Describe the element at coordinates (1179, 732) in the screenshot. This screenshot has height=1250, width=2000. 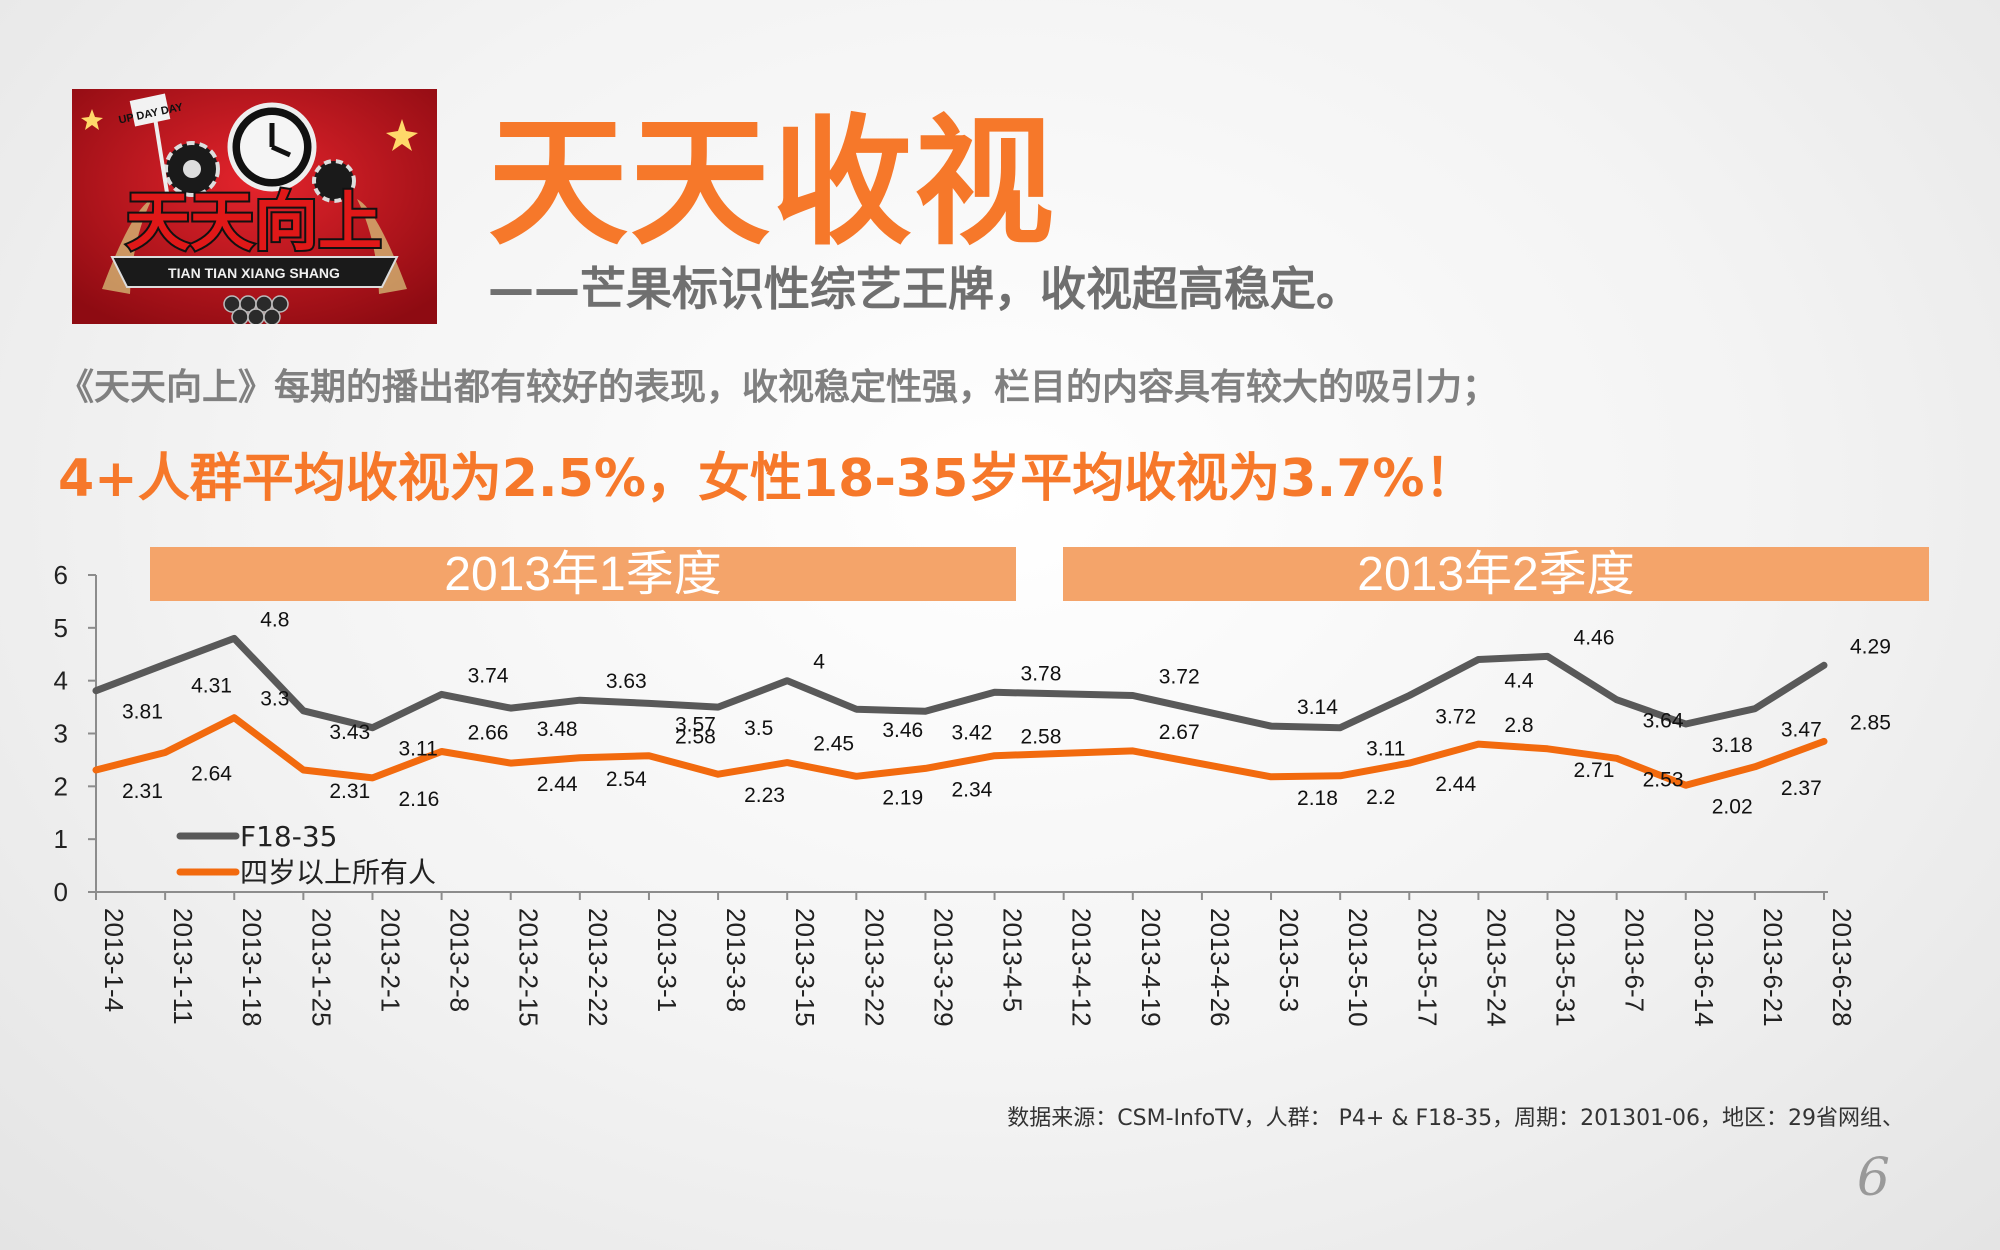
I see `data-label: 2.67` at that location.